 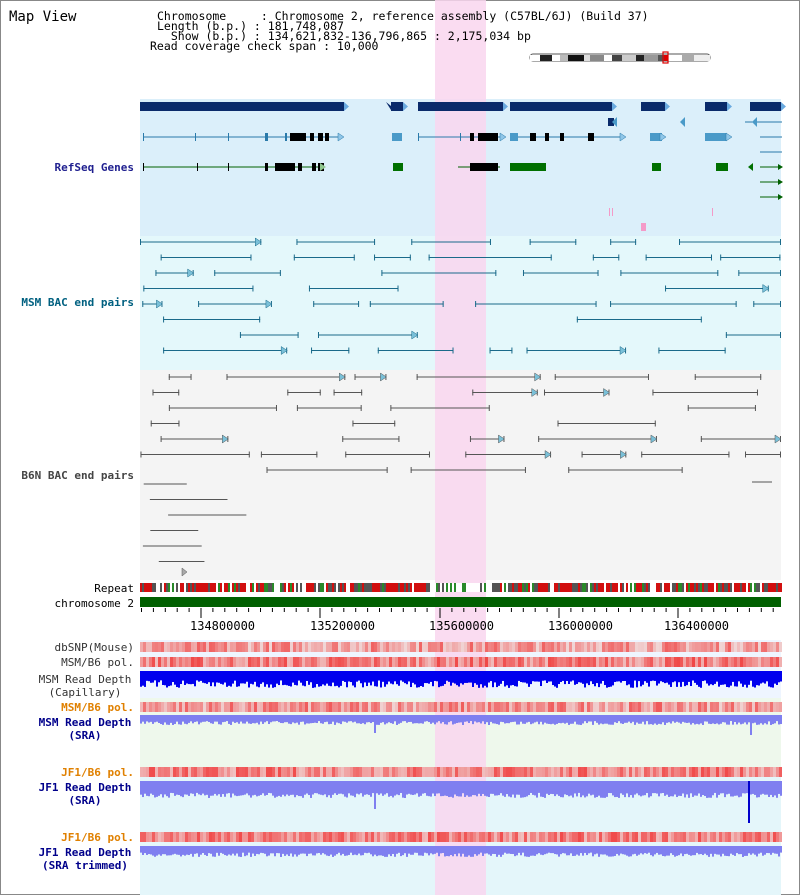 What do you see at coordinates (97, 772) in the screenshot?
I see `track-label-jf1-b6-pol-sra: JF1/B6 pol.` at bounding box center [97, 772].